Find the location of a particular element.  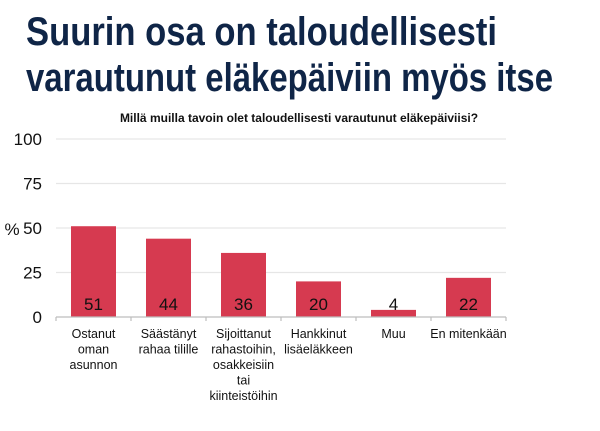

y-tick-label: 75 is located at coordinates (32, 184).